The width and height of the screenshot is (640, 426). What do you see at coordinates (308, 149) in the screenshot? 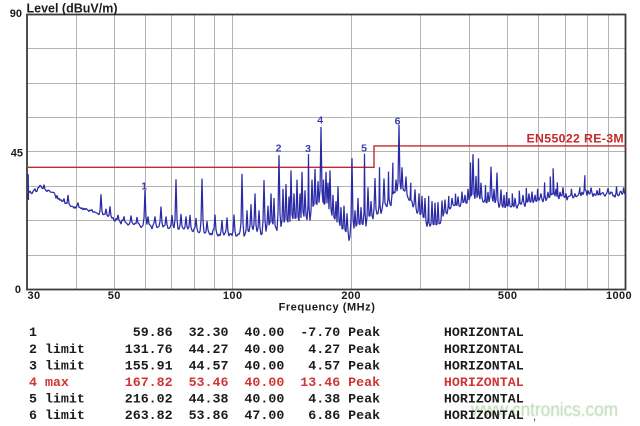
I see `svg-text: 3` at bounding box center [308, 149].